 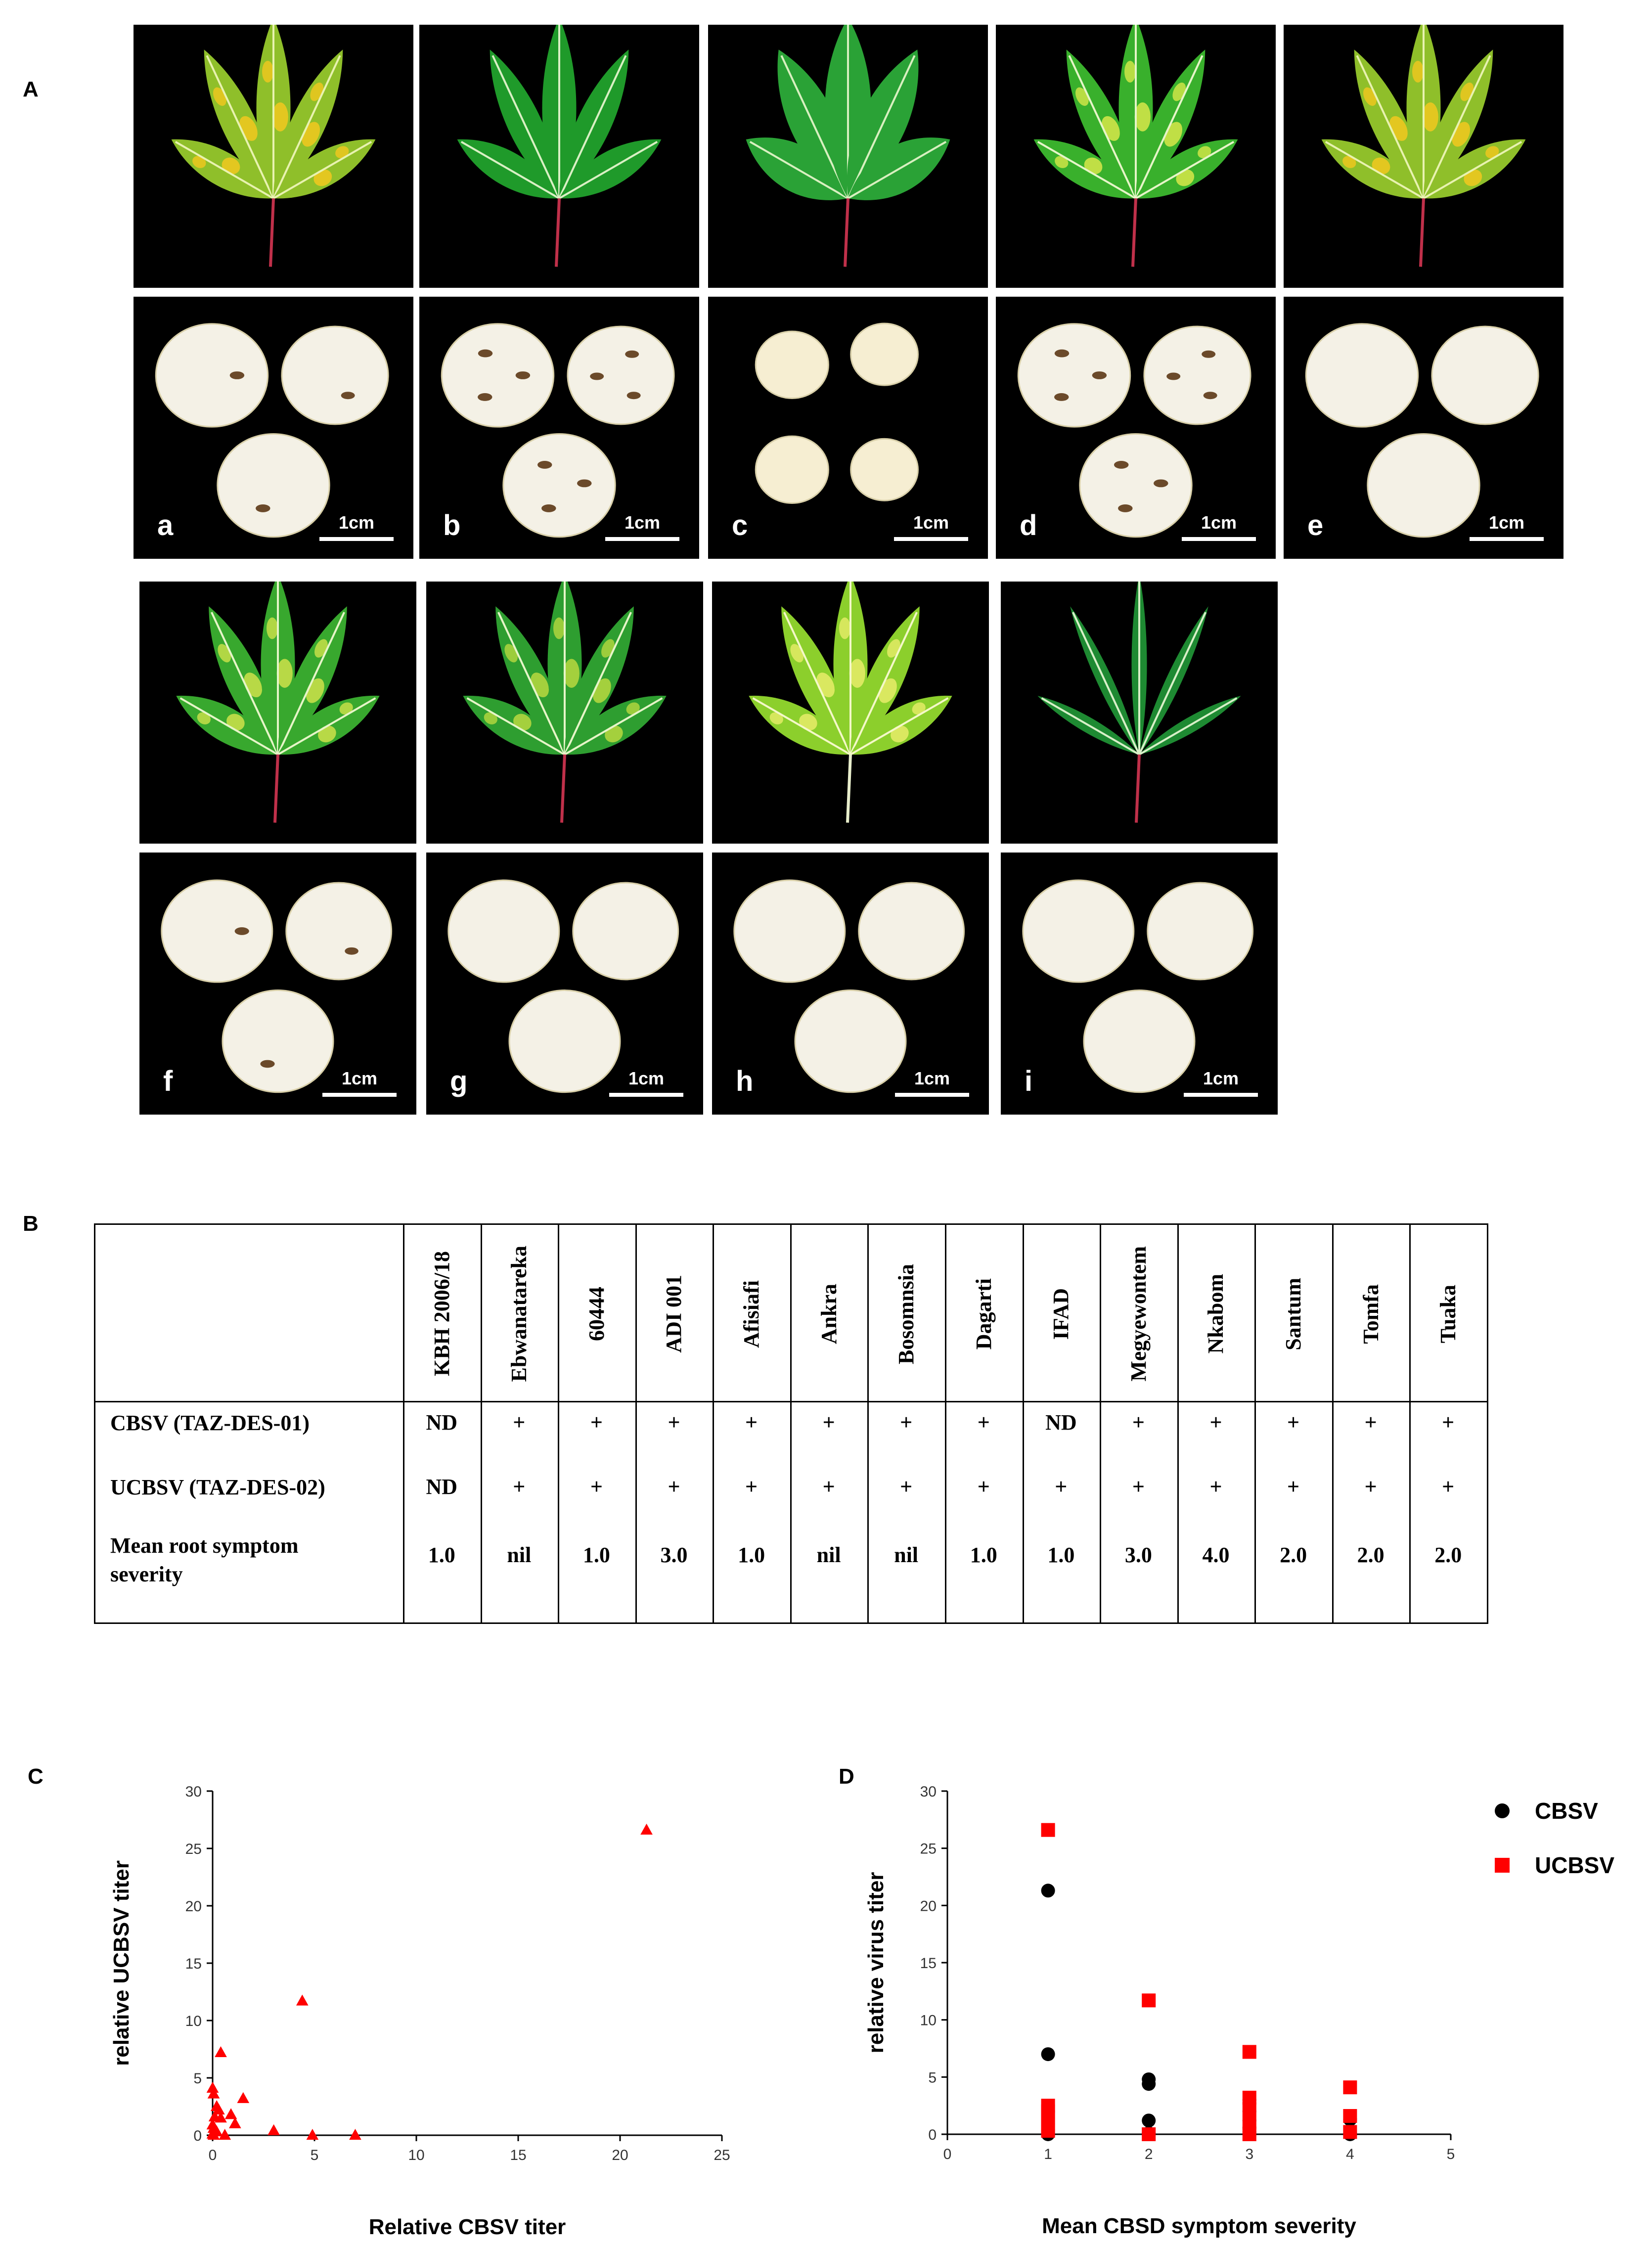 I want to click on column-header-text: Nkabom, so click(x=1216, y=1314).